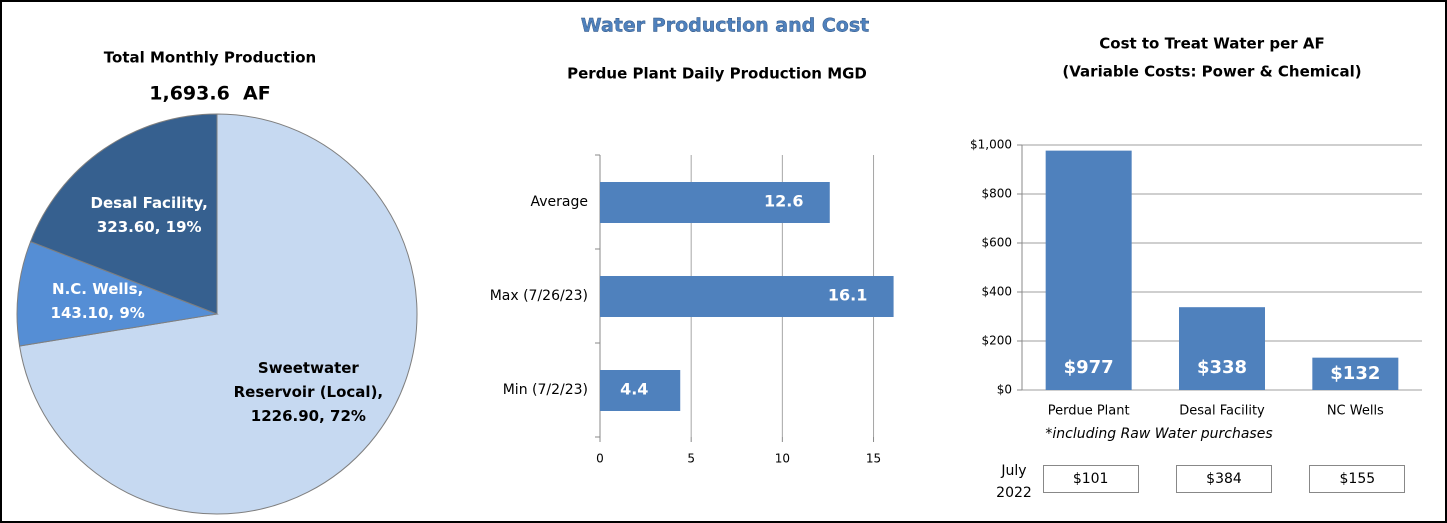  I want to click on y-tick-label: $200, so click(996, 341).